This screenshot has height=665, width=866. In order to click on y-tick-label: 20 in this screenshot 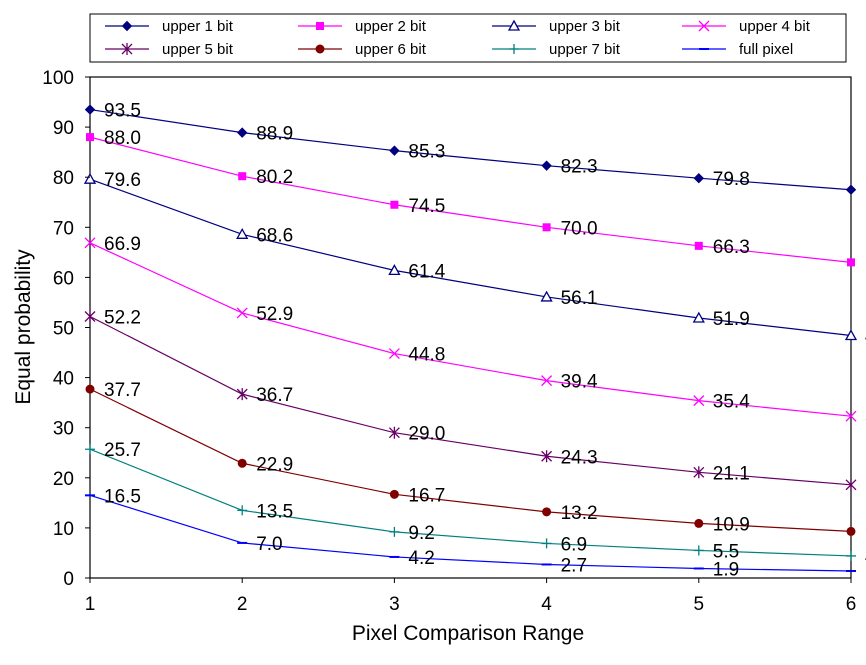, I will do `click(63, 479)`.